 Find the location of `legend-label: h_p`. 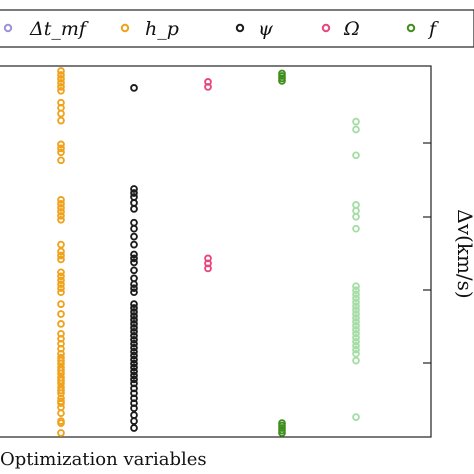

legend-label: h_p is located at coordinates (162, 29).